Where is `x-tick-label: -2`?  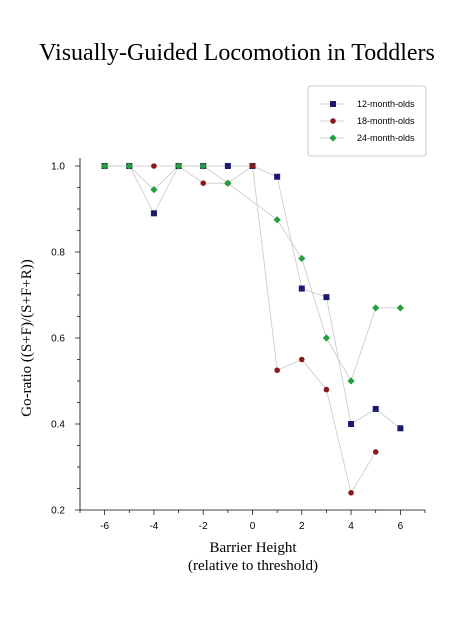 x-tick-label: -2 is located at coordinates (203, 526).